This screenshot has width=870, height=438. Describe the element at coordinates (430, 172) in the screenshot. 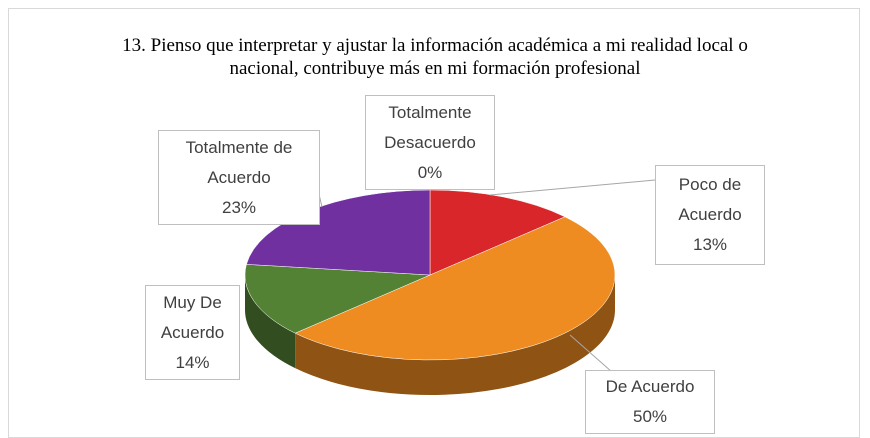

I see `value-label: 0%` at that location.